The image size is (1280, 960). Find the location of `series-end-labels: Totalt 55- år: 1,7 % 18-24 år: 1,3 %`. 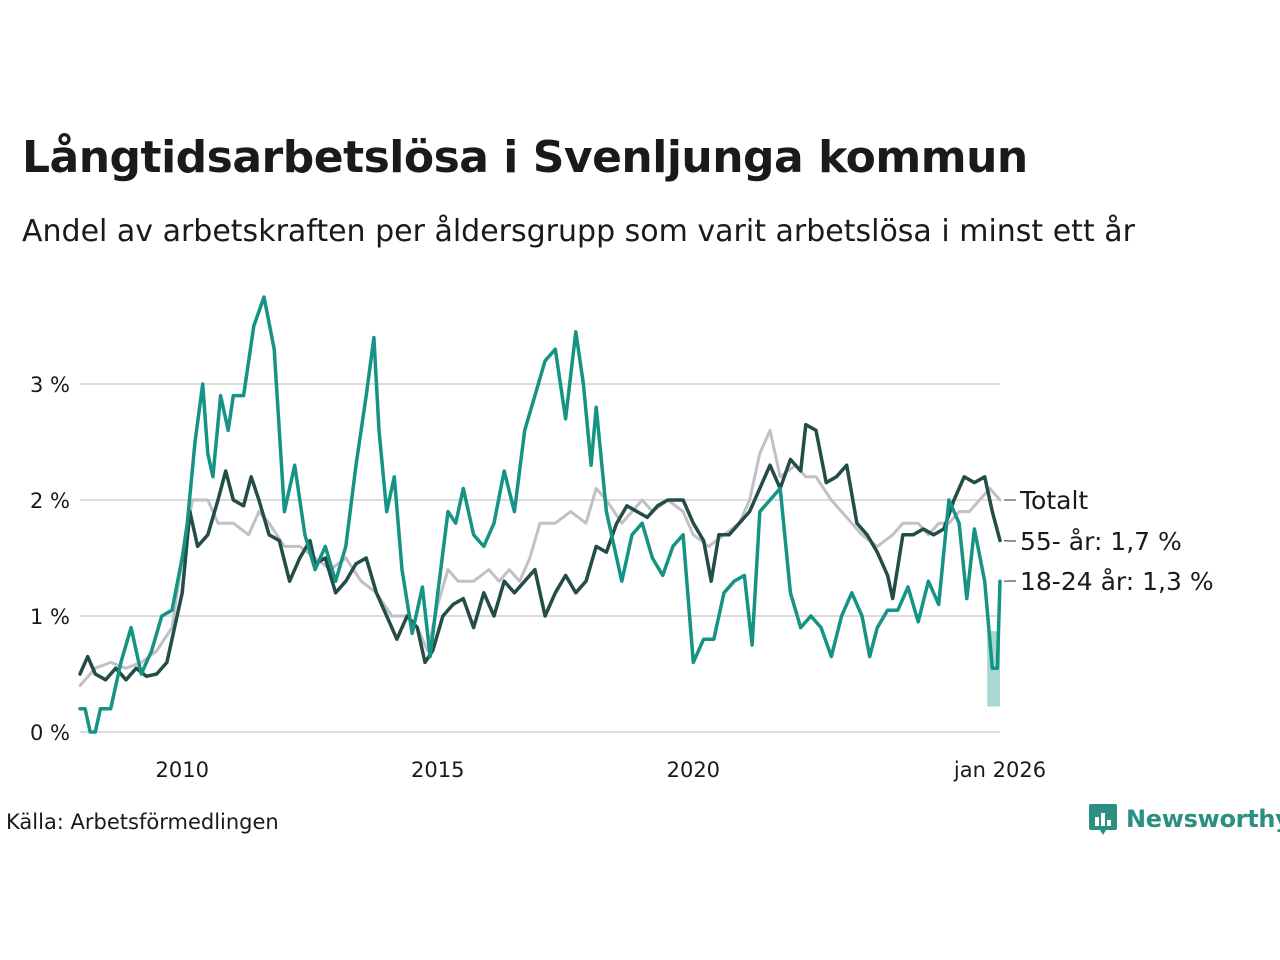

series-end-labels: Totalt 55- år: 1,7 % 18-24 år: 1,3 % is located at coordinates (1108, 541).